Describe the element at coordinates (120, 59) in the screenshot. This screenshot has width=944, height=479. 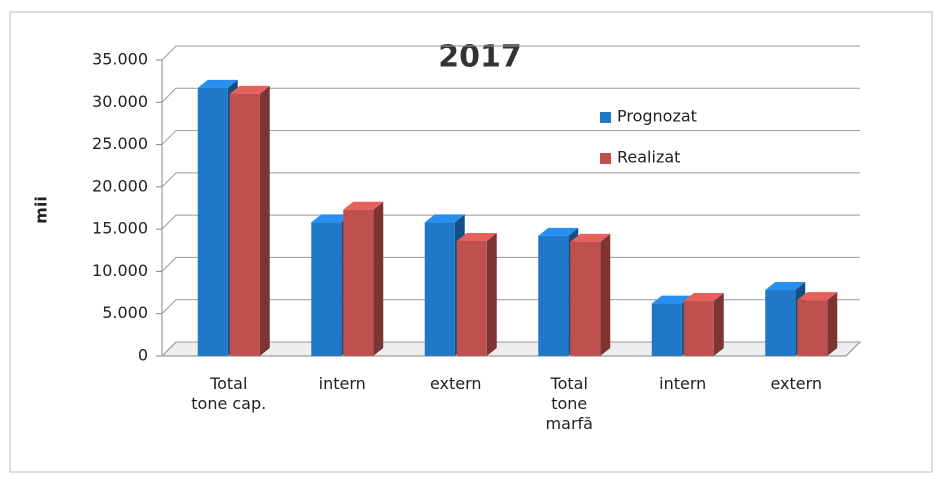
I see `y-tick-label: 35.000` at that location.